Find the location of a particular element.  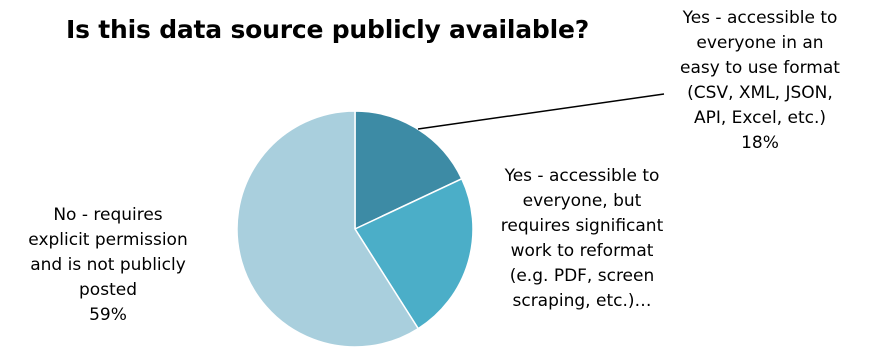

label-line: everyone in an is located at coordinates (760, 43).